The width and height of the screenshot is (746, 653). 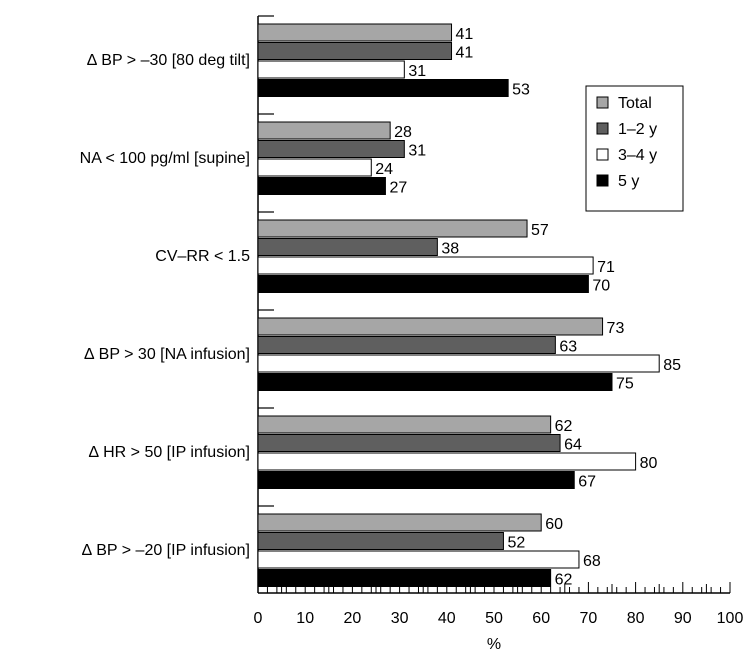 I want to click on data-label: 85, so click(x=672, y=365).